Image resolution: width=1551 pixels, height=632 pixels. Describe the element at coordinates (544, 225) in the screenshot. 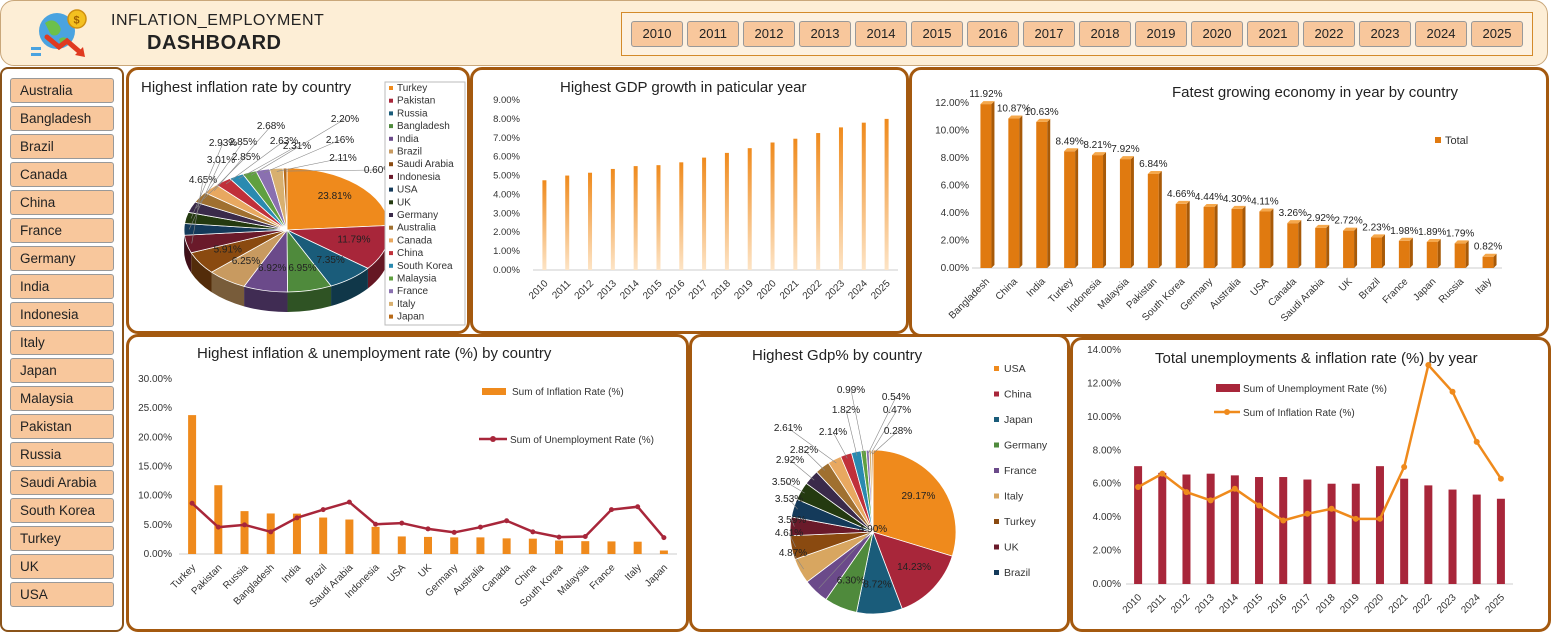

I see `gdp-bar-2010` at that location.